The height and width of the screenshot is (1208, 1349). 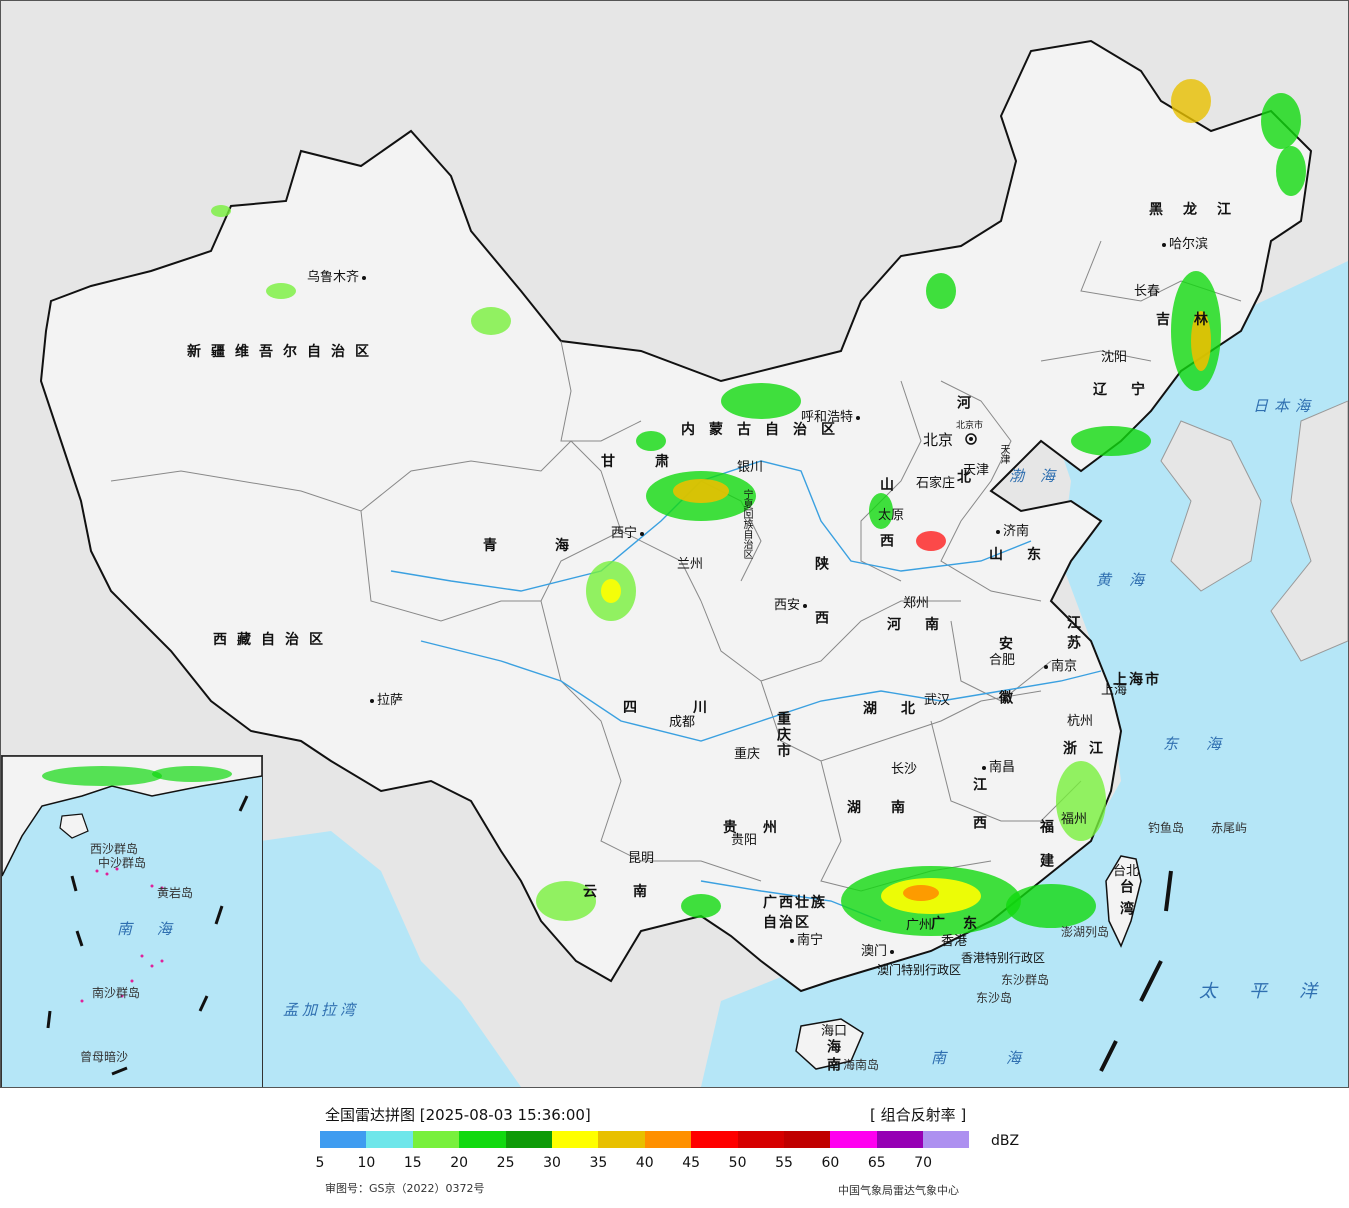 I want to click on city-tianjin: 天津, so click(x=976, y=470).